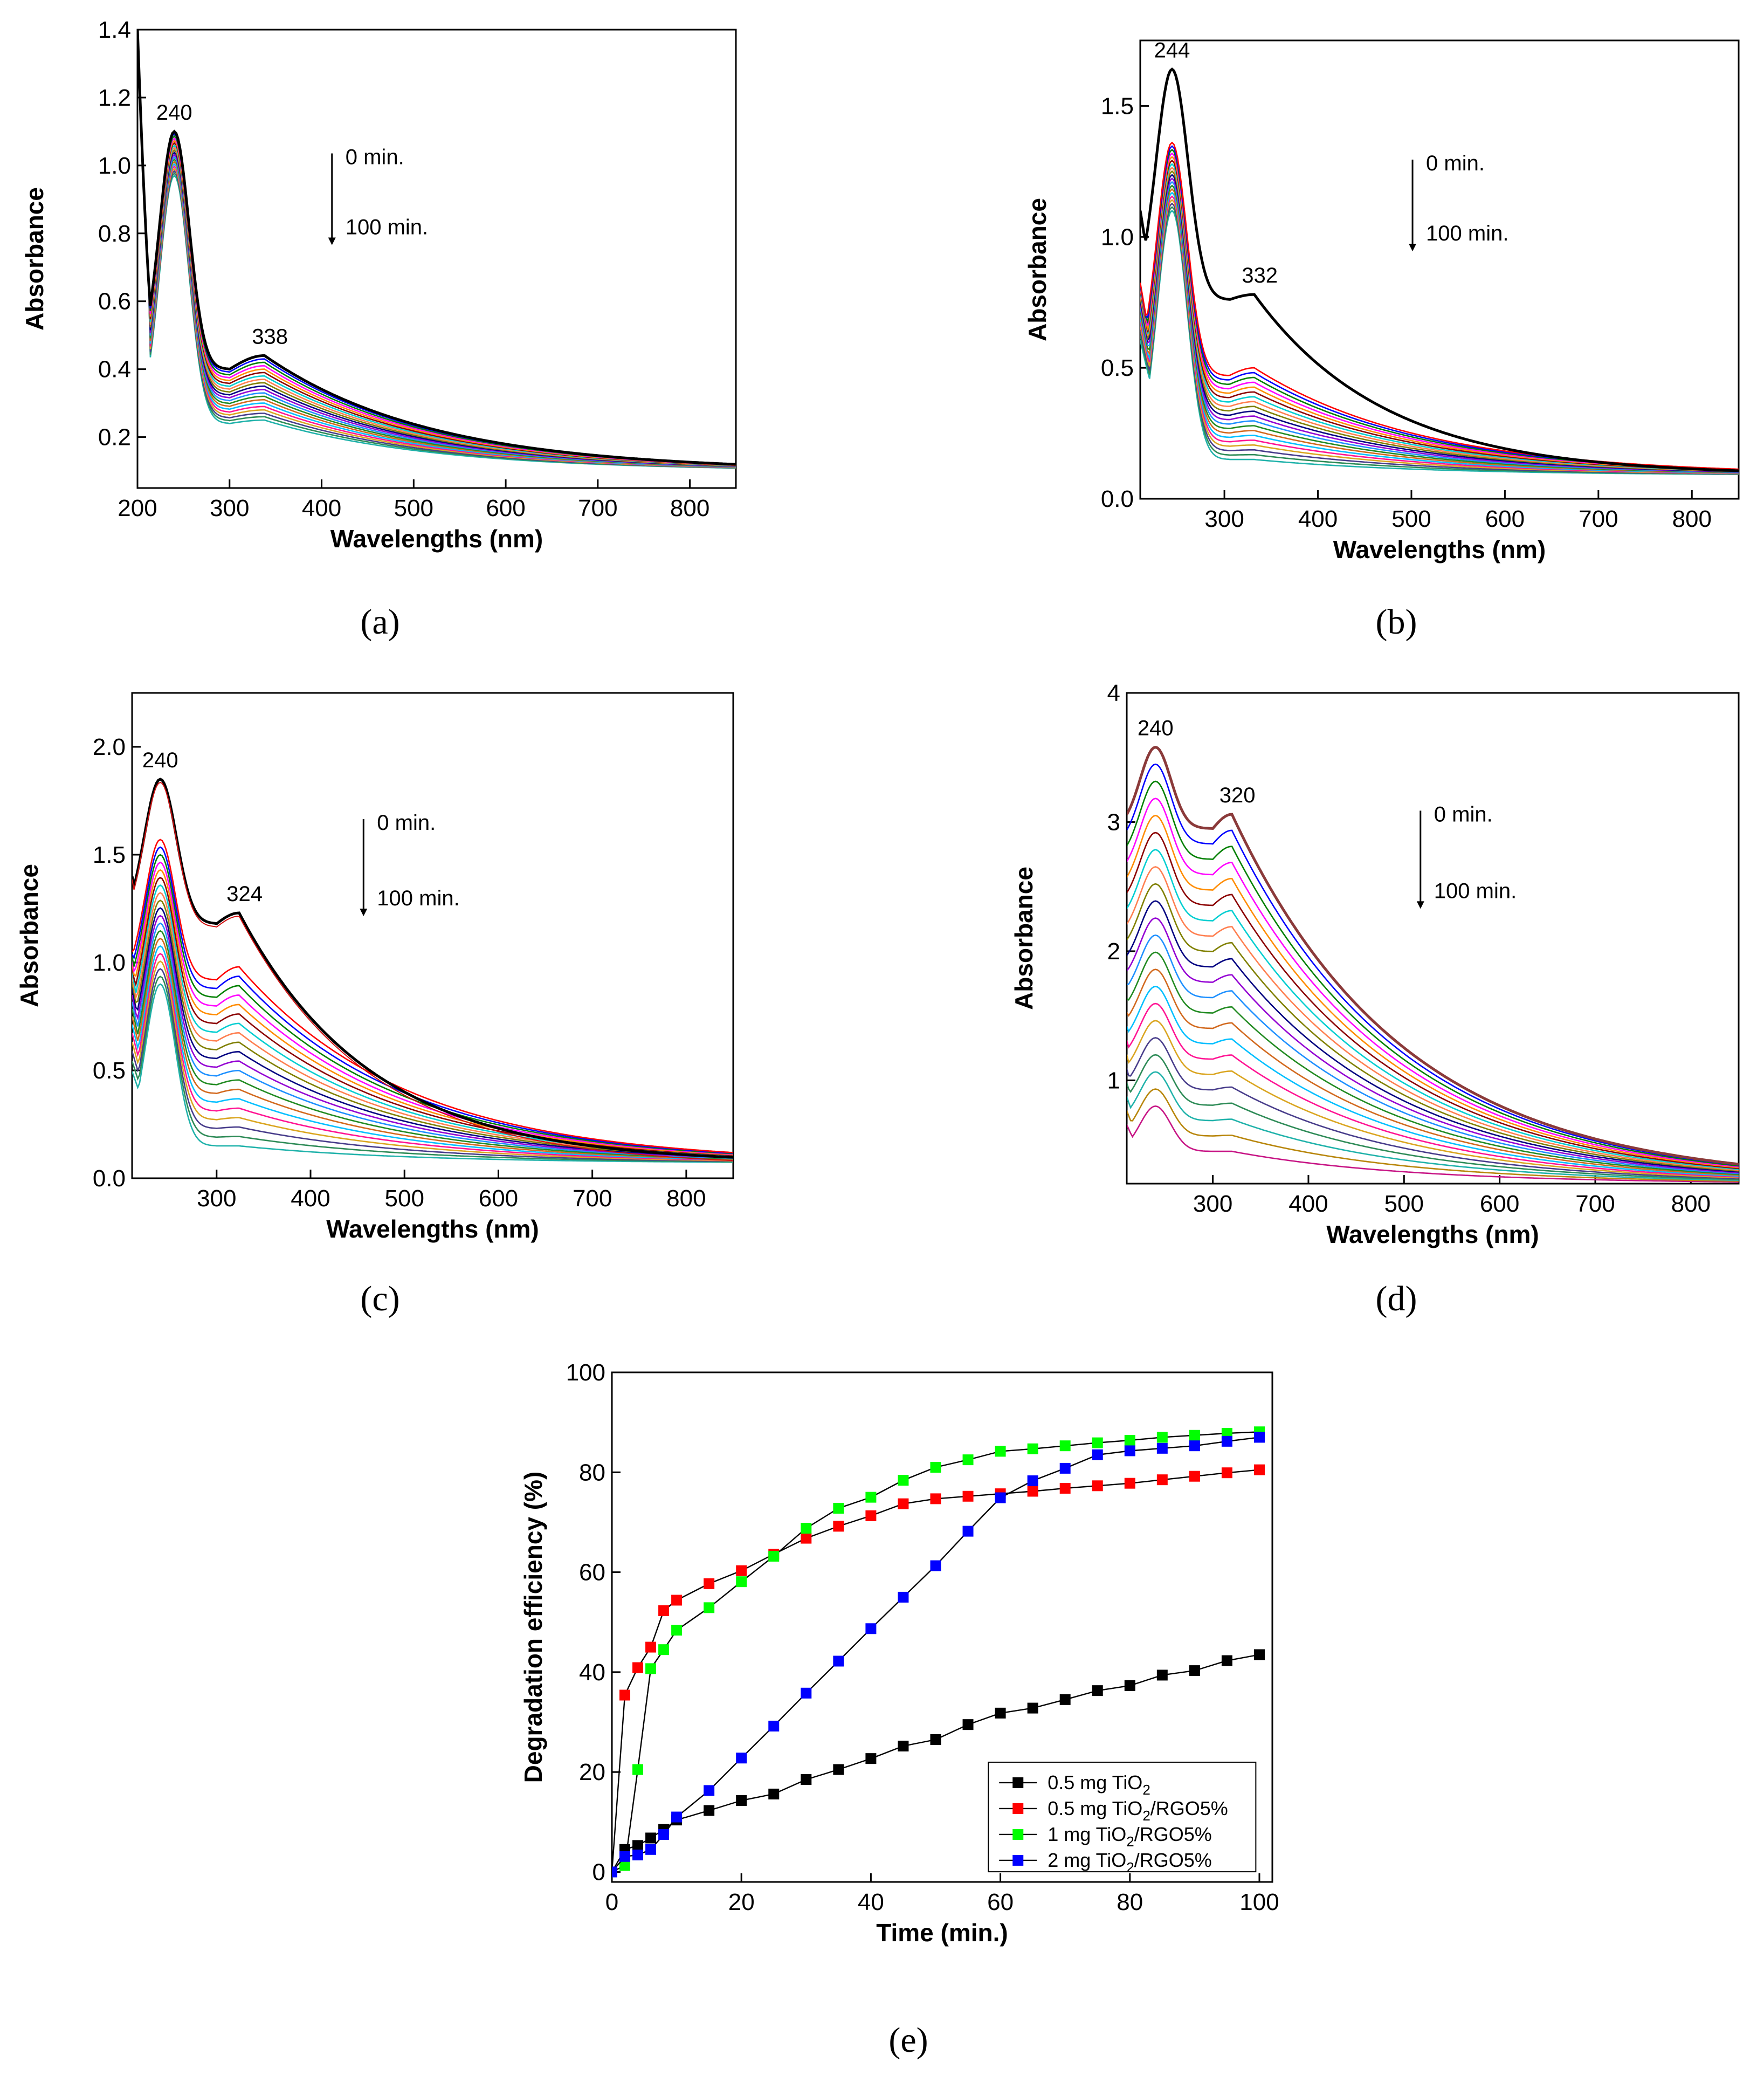  I want to click on legend-label-sub: 2, so click(1130, 1841).